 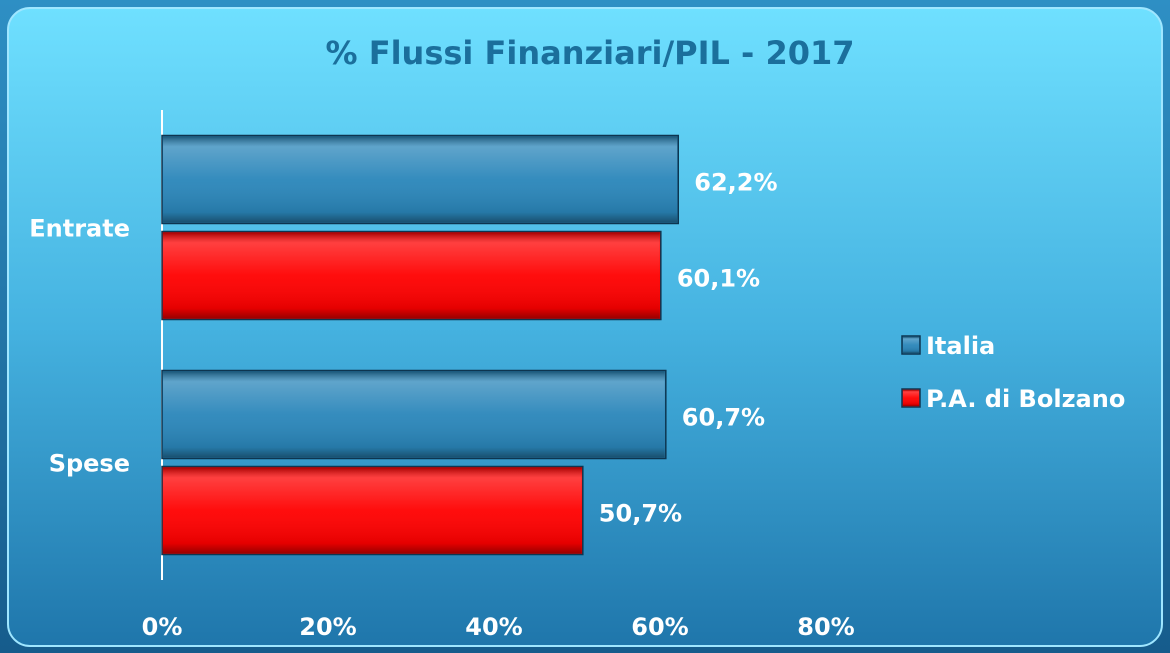 I want to click on x-tick-label: 20%, so click(x=327, y=627).